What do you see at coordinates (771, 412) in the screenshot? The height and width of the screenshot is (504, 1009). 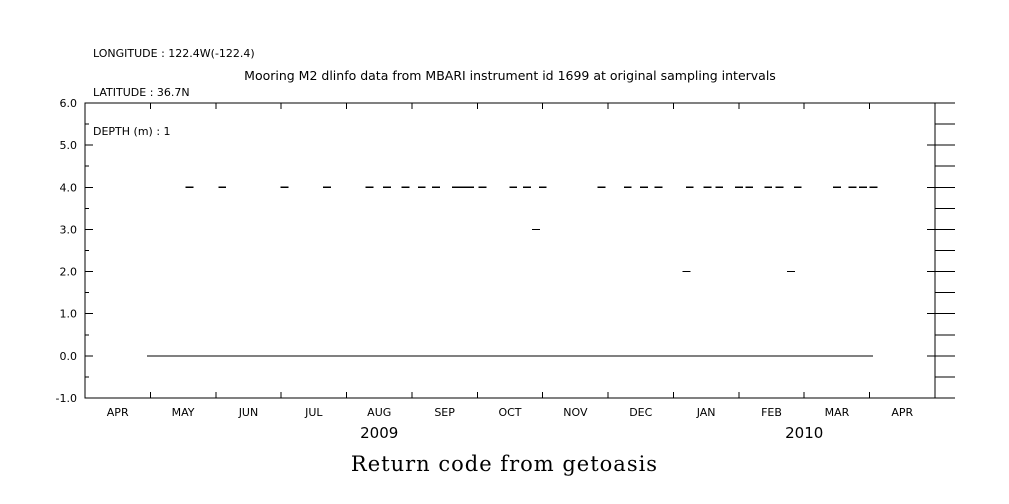 I see `x-month-label: FEB` at bounding box center [771, 412].